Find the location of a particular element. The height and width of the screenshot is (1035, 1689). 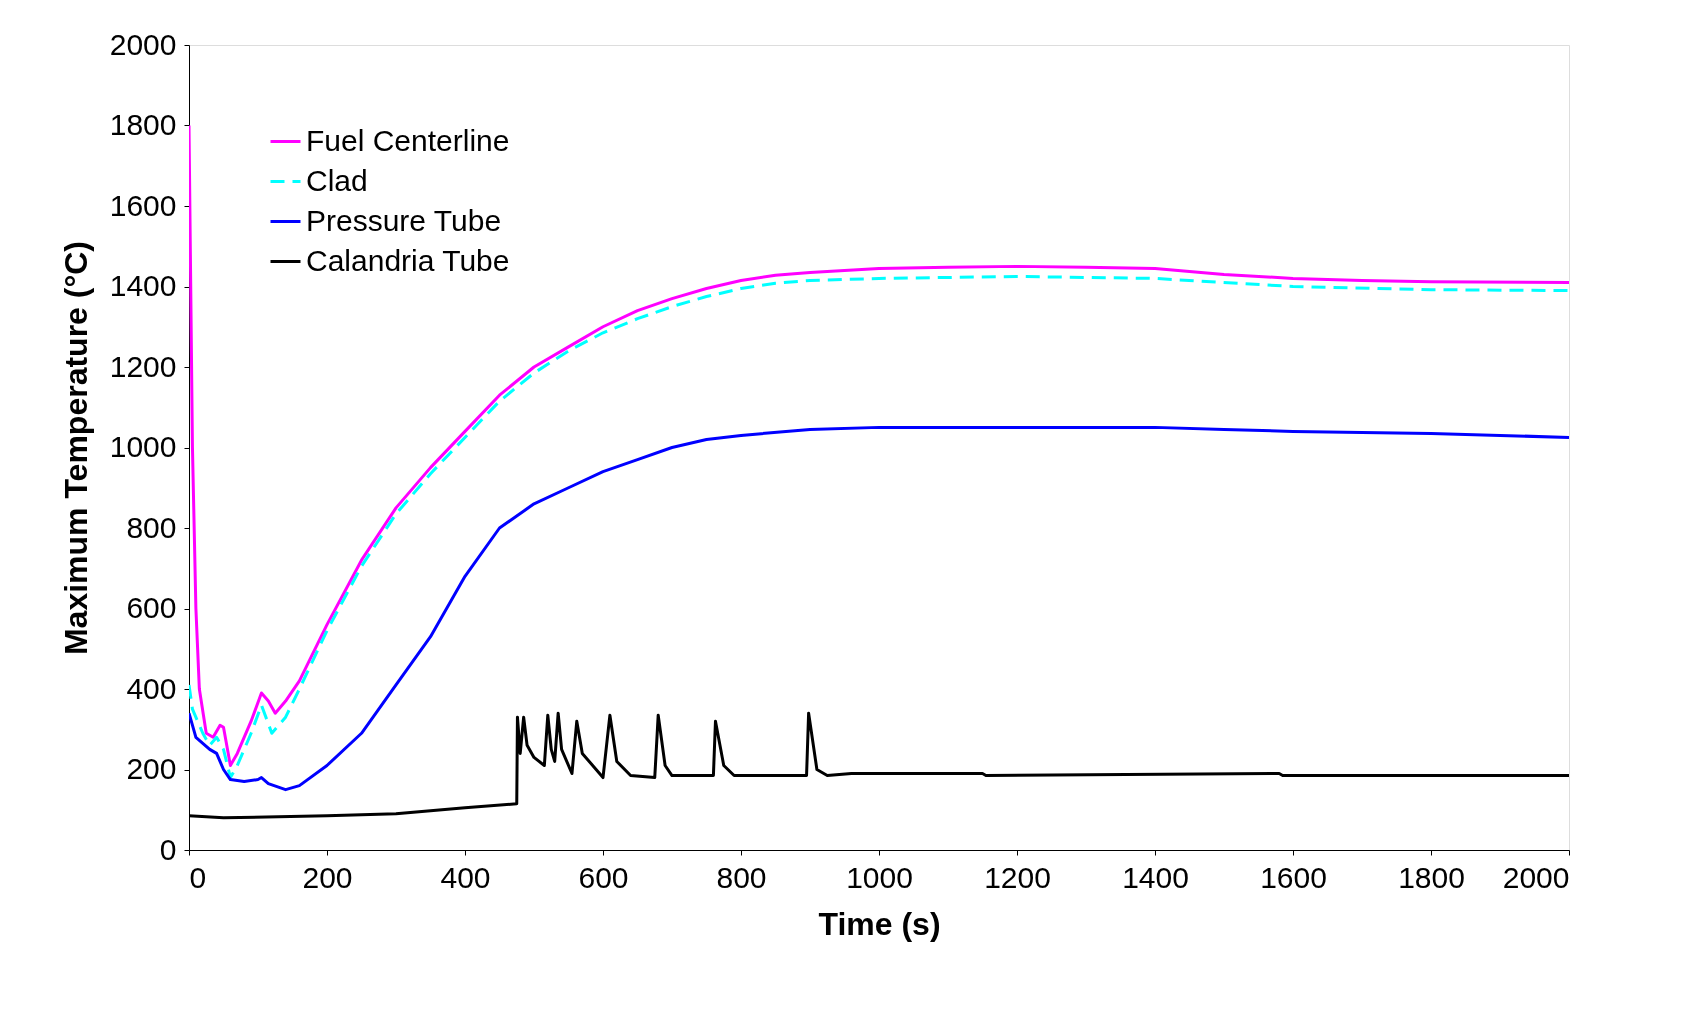

x-tick-label: 600 is located at coordinates (603, 877).